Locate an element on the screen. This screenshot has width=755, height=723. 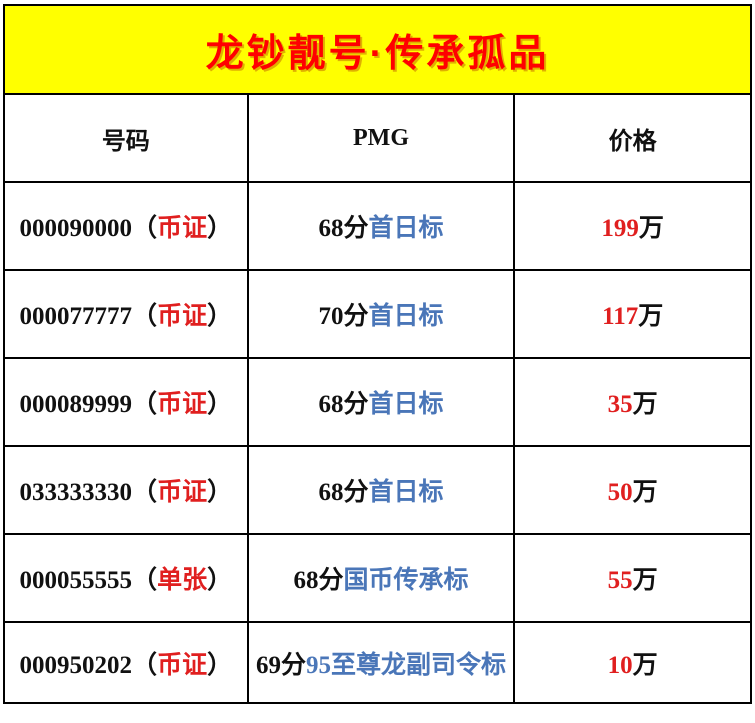
number-cell: 000089999（币证） is located at coordinates (126, 402).